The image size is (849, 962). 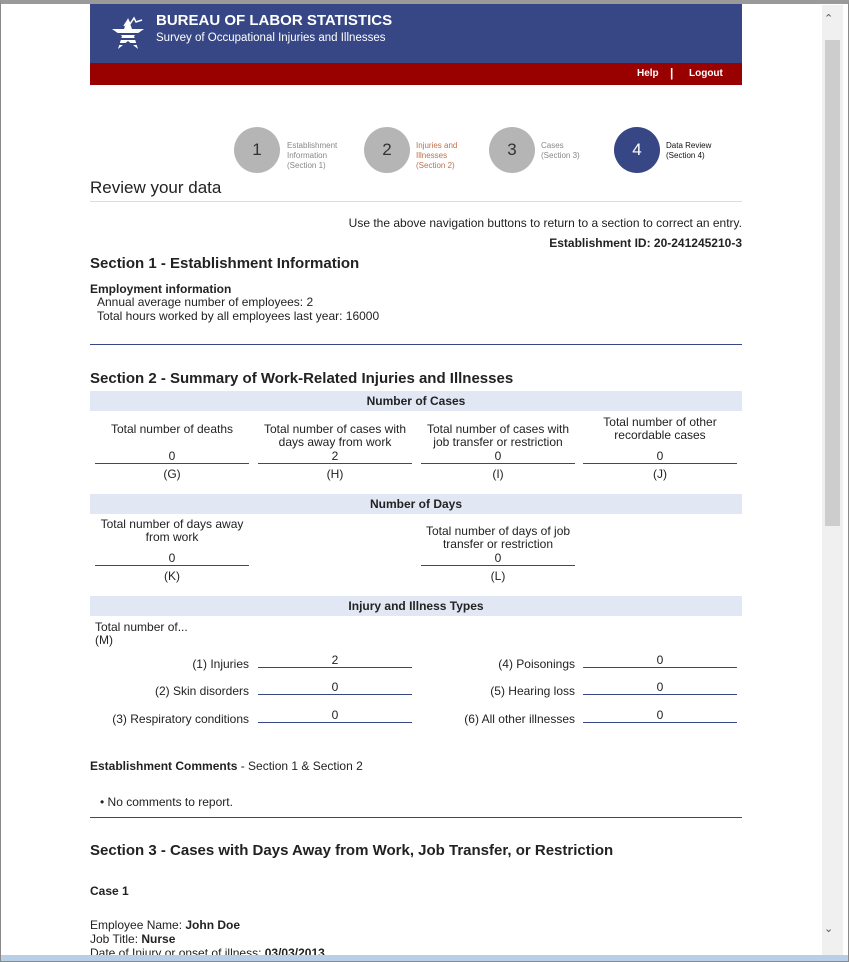 What do you see at coordinates (161, 289) in the screenshot?
I see `employment-info-heading: Employment information` at bounding box center [161, 289].